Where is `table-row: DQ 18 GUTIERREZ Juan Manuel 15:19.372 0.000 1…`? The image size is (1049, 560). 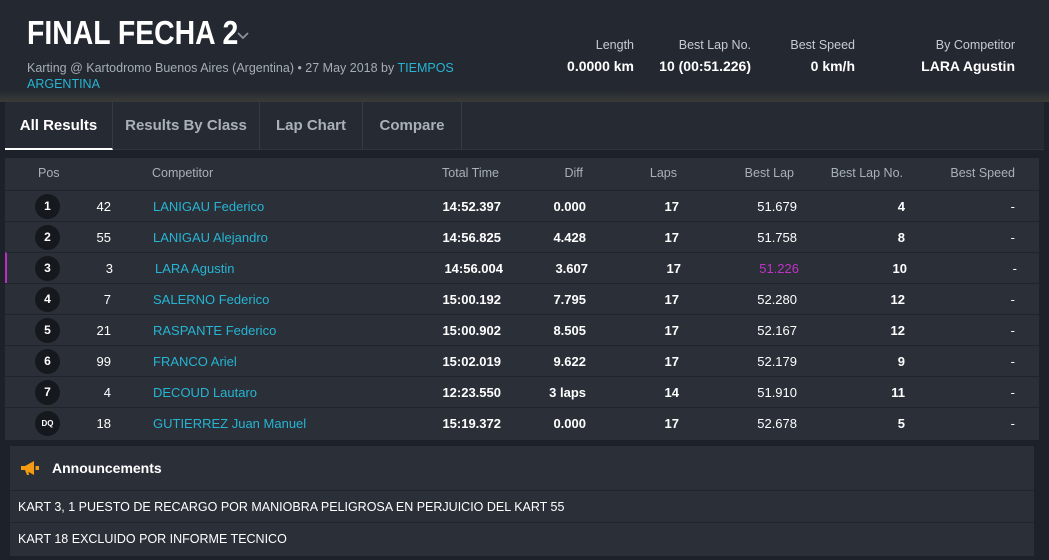
table-row: DQ 18 GUTIERREZ Juan Manuel 15:19.372 0.000 1… is located at coordinates (522, 422).